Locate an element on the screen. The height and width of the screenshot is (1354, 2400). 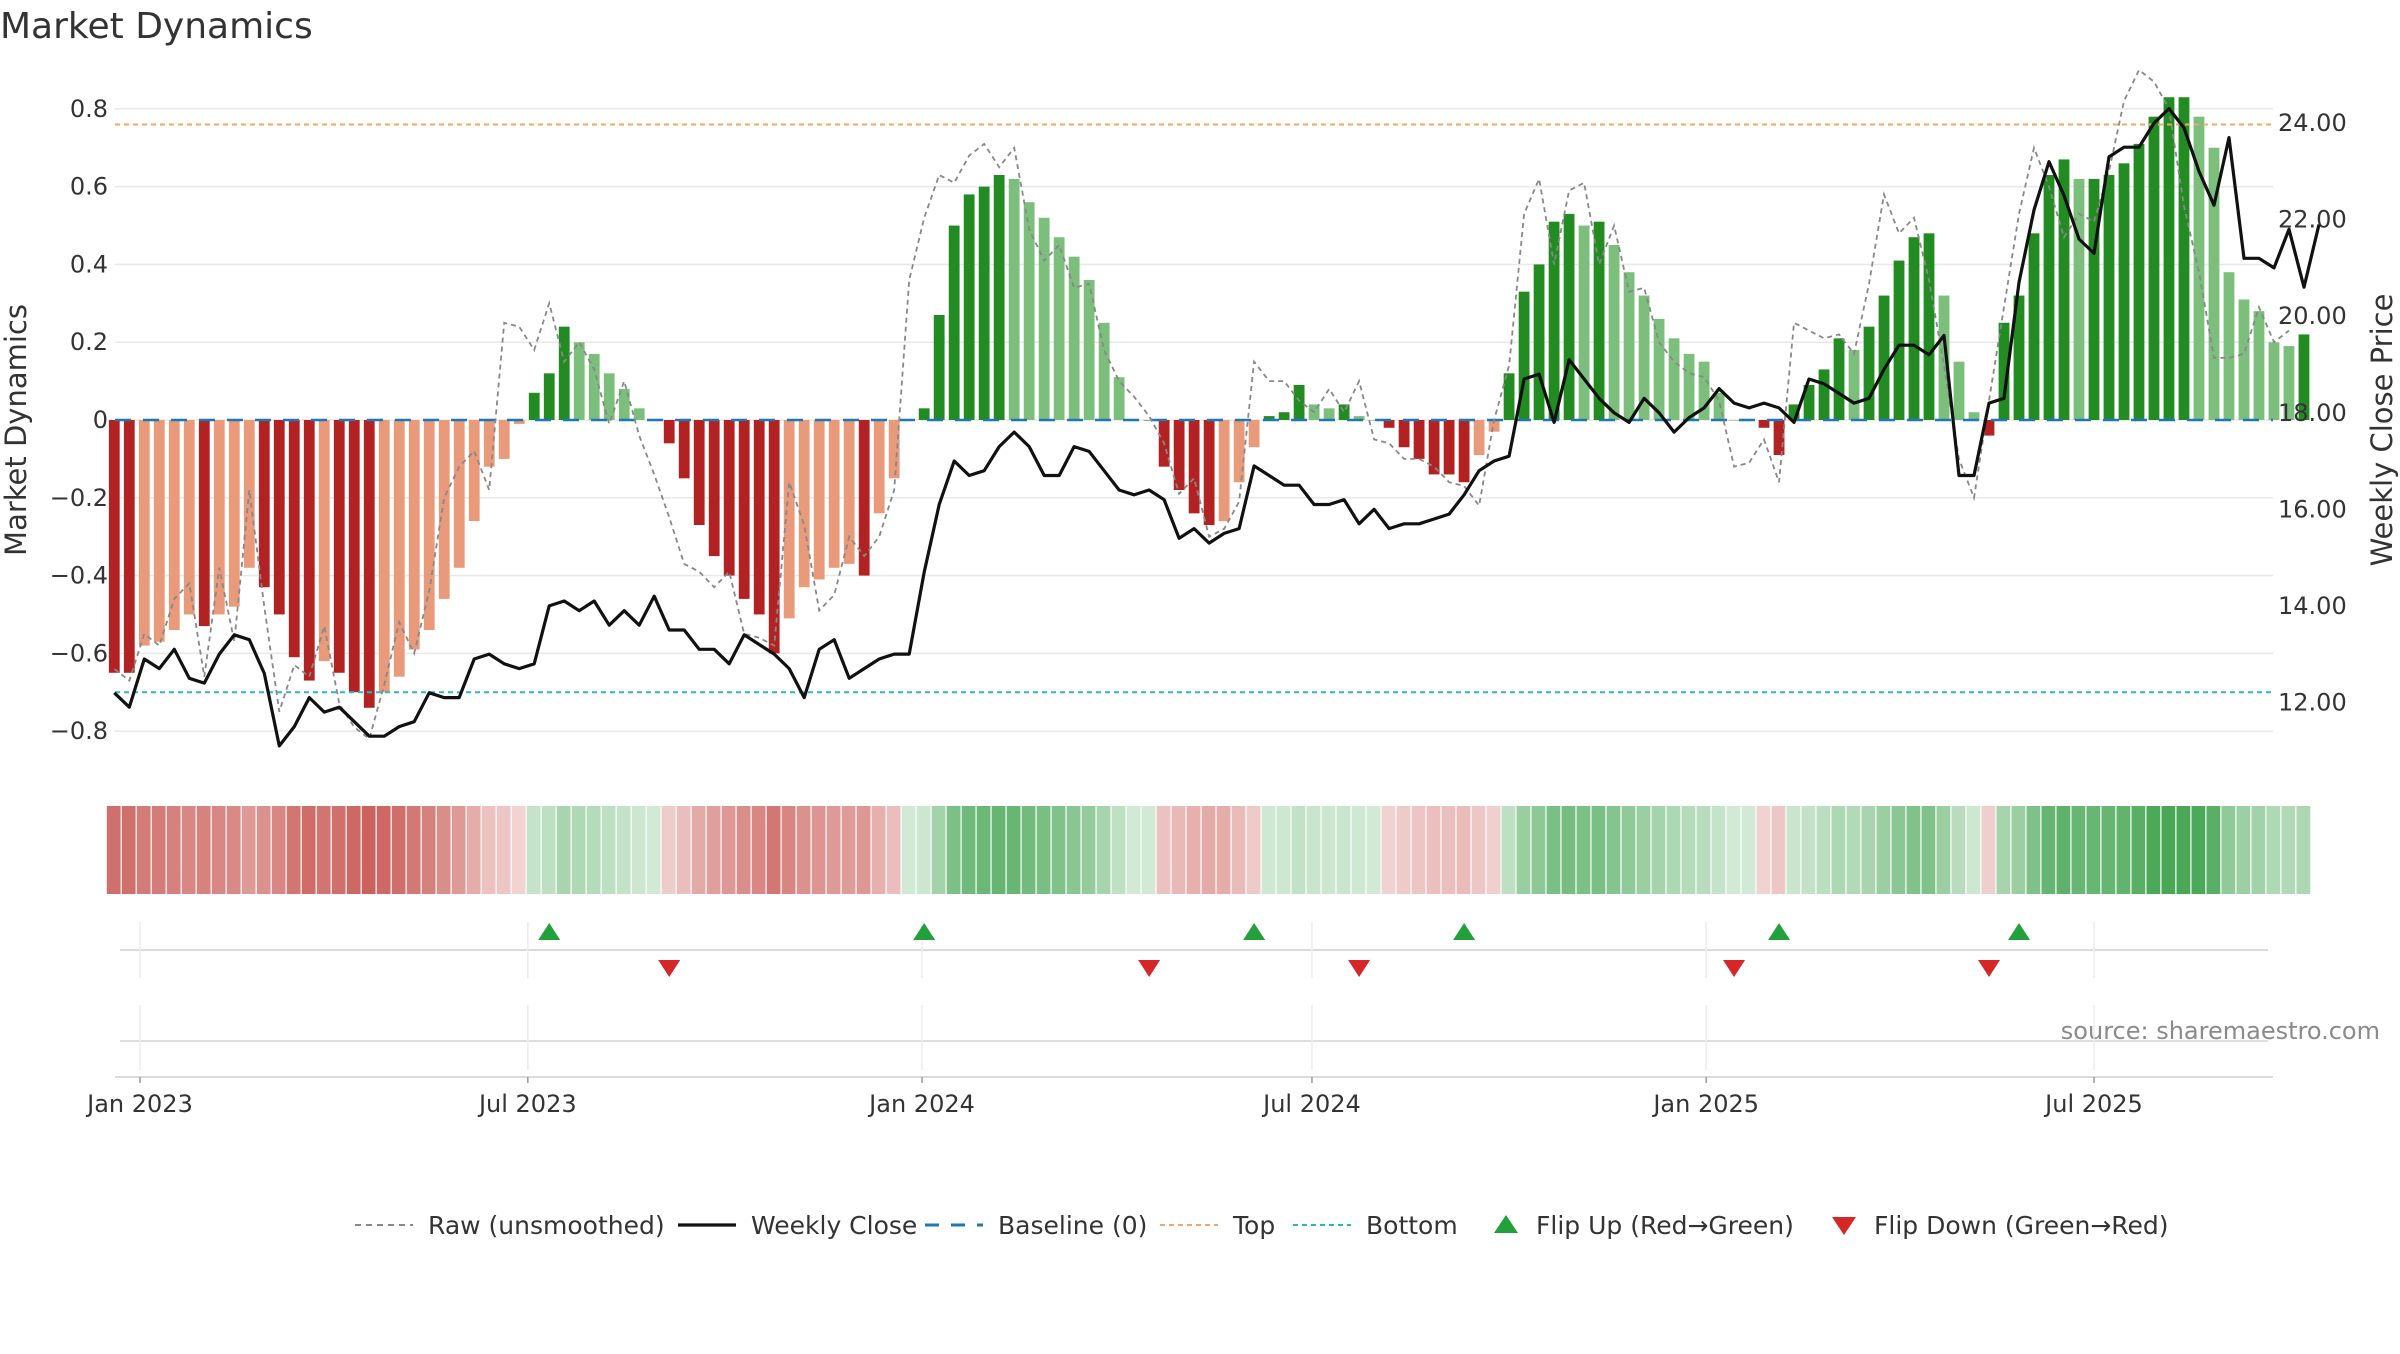
y-tick-label-5: −0.2 is located at coordinates (79, 498).